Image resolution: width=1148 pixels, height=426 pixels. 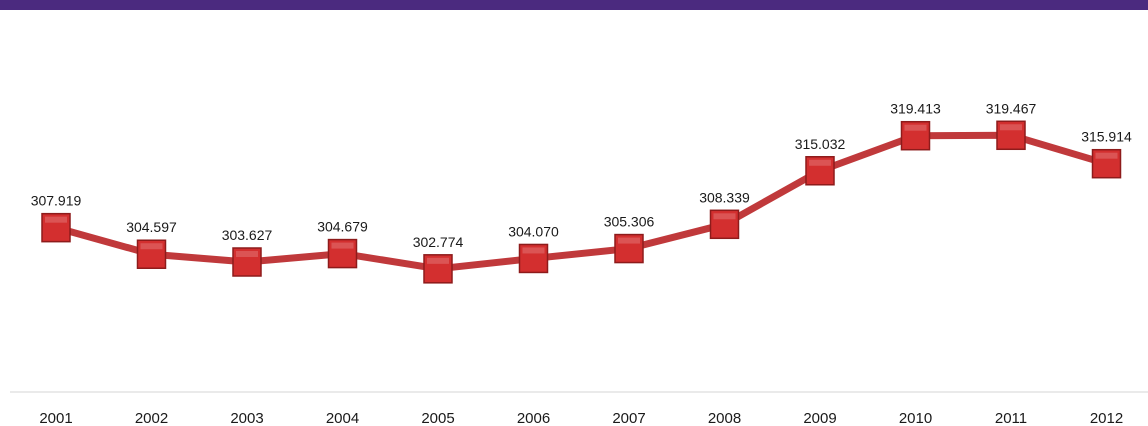 I want to click on data-label: 302.774, so click(x=438, y=242).